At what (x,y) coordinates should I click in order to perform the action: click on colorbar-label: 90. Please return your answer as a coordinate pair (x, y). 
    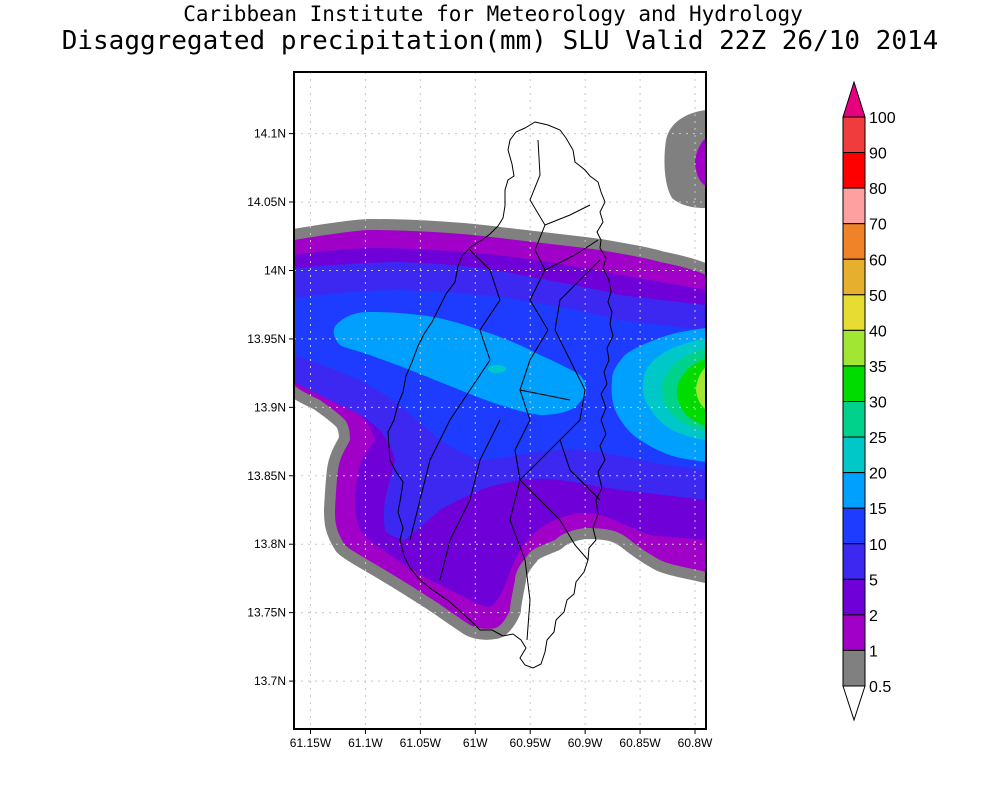
    Looking at the image, I should click on (878, 154).